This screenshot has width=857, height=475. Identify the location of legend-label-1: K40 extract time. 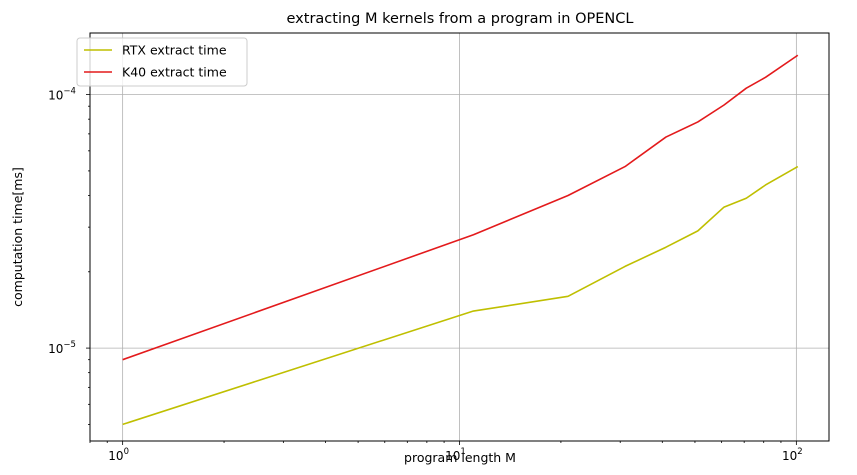
(174, 72).